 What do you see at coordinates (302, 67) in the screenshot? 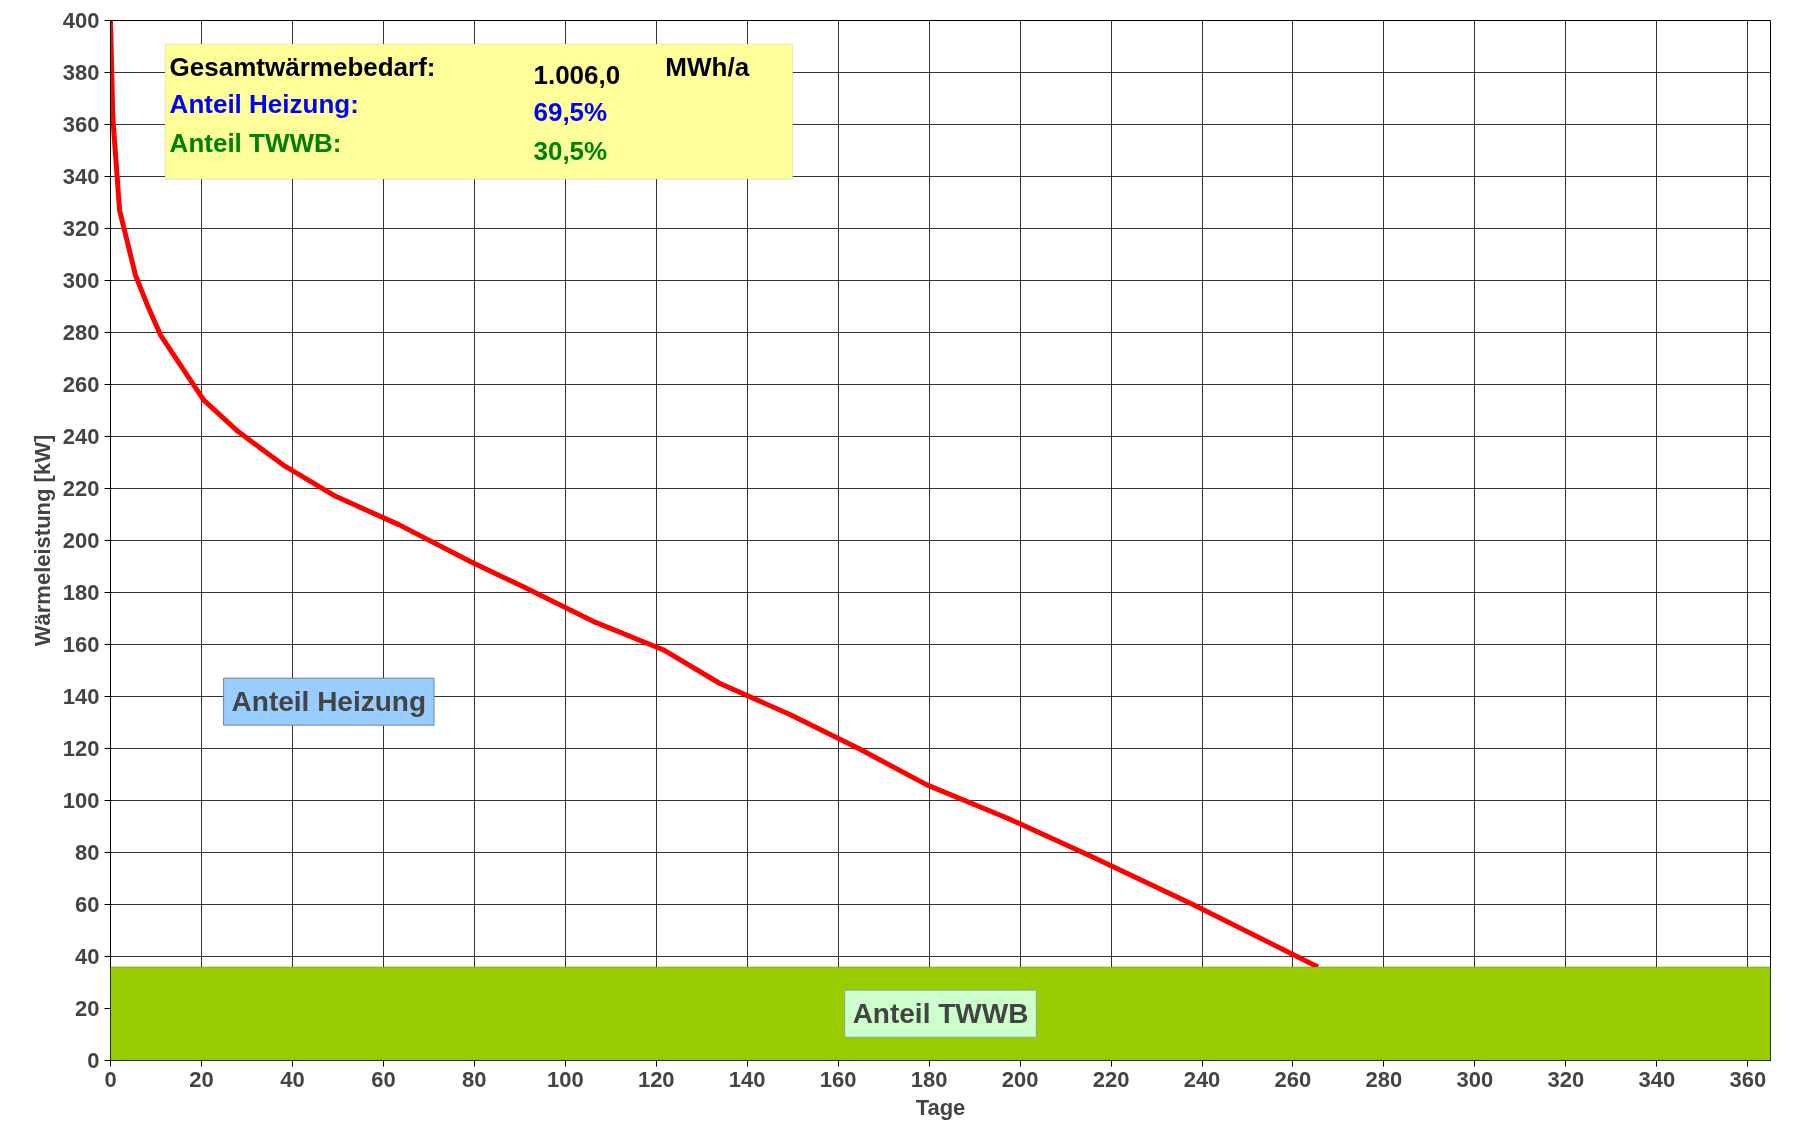
I see `annotation: Gesamtwärmebedarf:` at bounding box center [302, 67].